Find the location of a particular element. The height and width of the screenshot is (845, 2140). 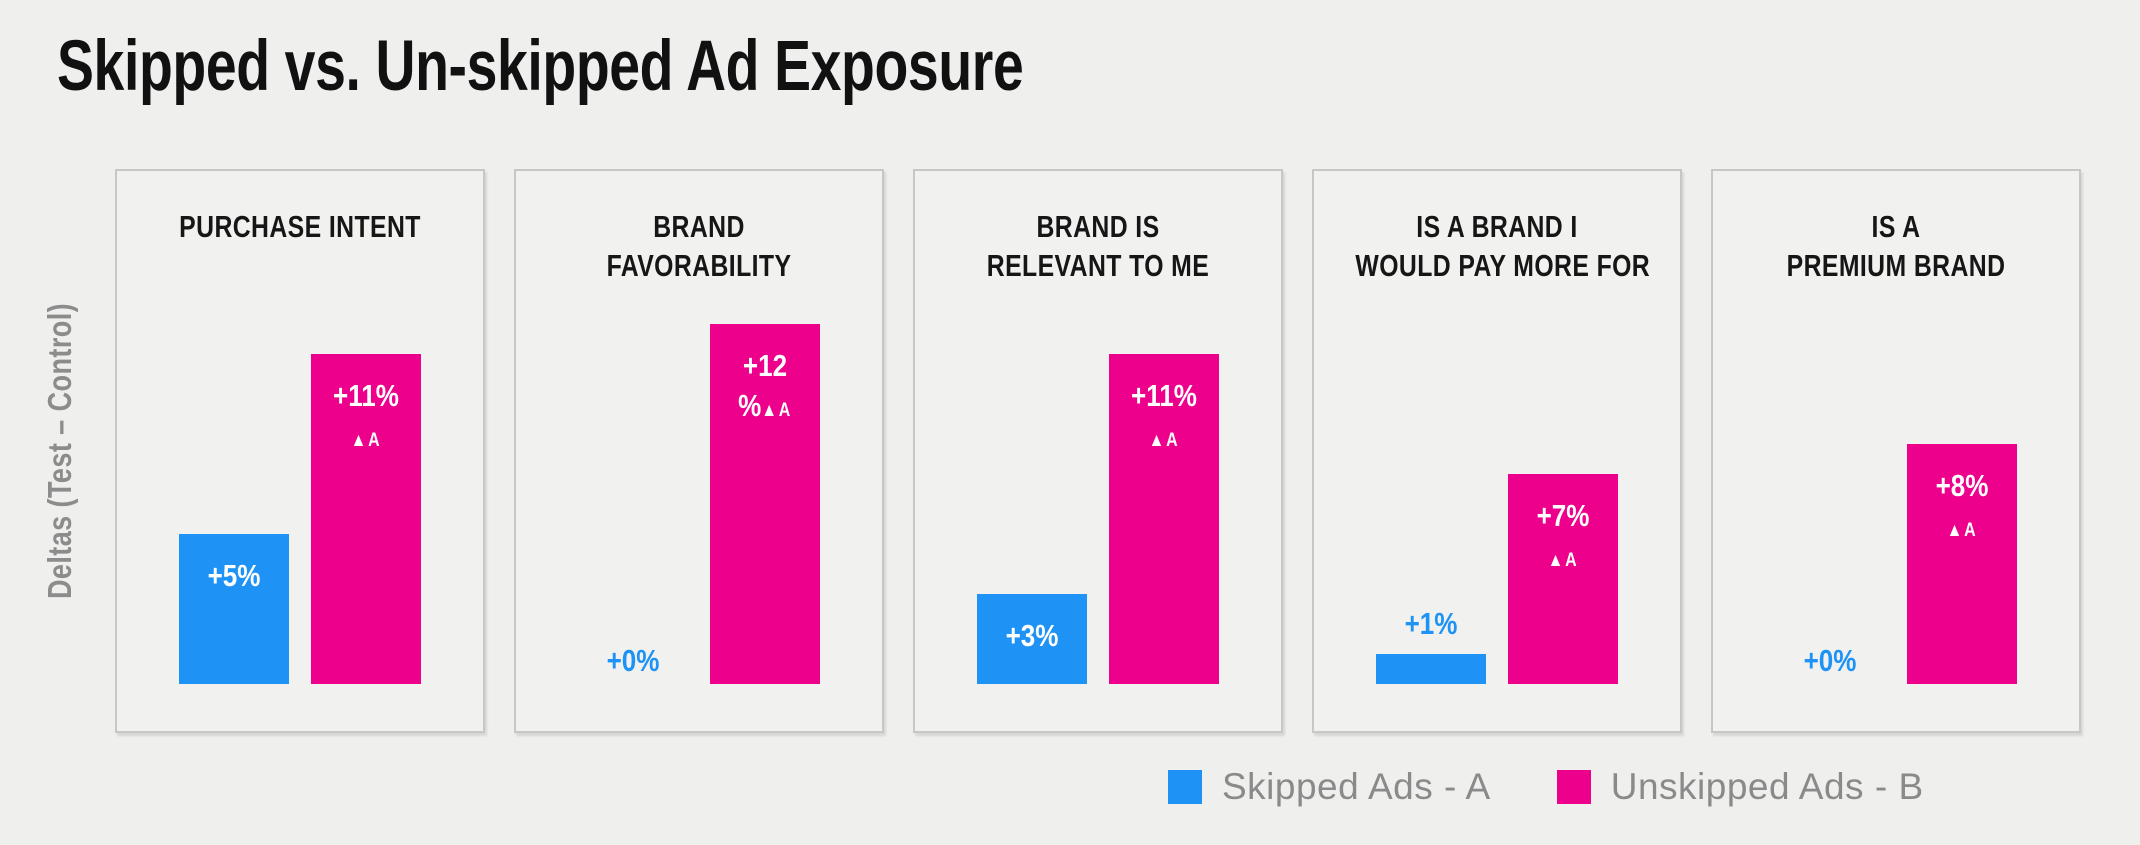

unskipped-bar: +12 %▲A is located at coordinates (764, 504).